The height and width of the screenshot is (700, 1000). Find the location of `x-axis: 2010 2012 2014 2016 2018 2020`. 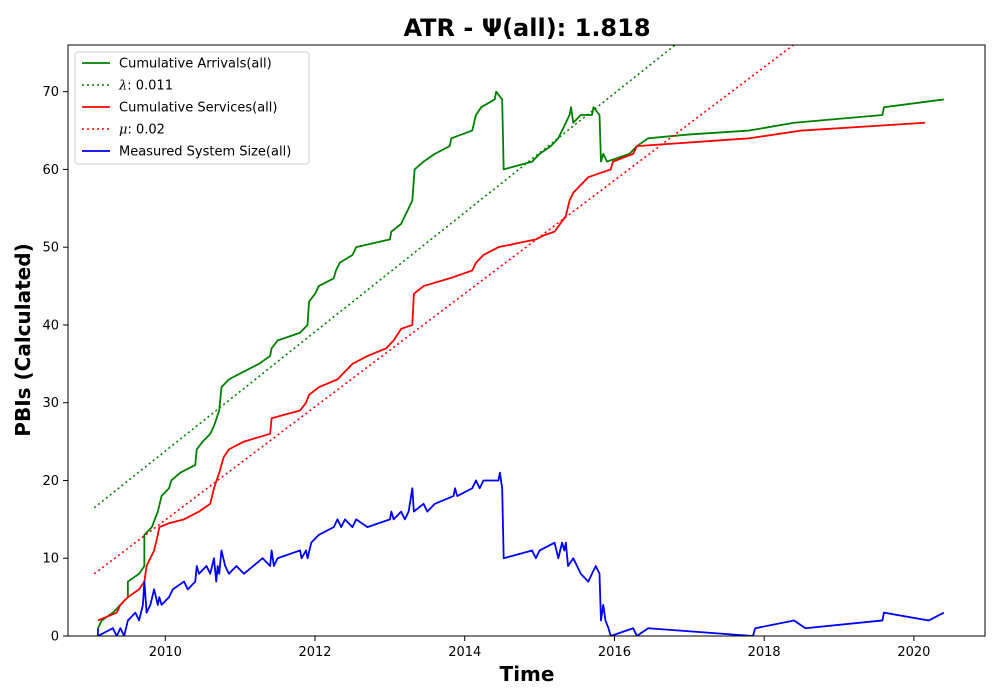

x-axis: 2010 2012 2014 2016 2018 2020 is located at coordinates (540, 648).